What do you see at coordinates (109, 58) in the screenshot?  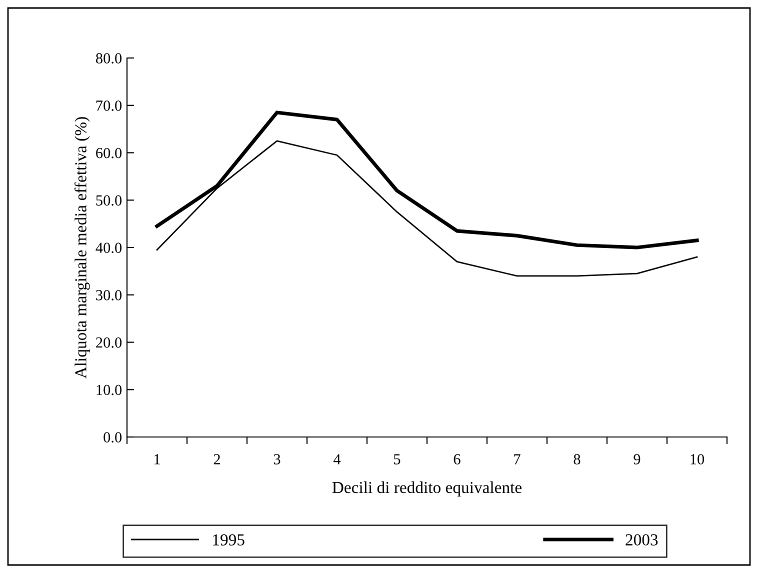 I see `y-tick-label: 80.0` at bounding box center [109, 58].